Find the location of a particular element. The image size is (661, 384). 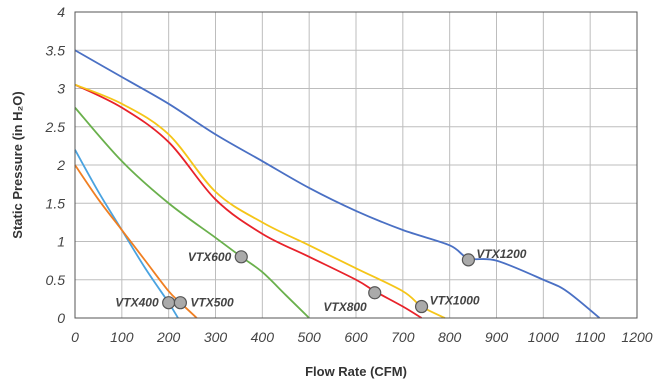

x-tick-label: 100 is located at coordinates (122, 337).